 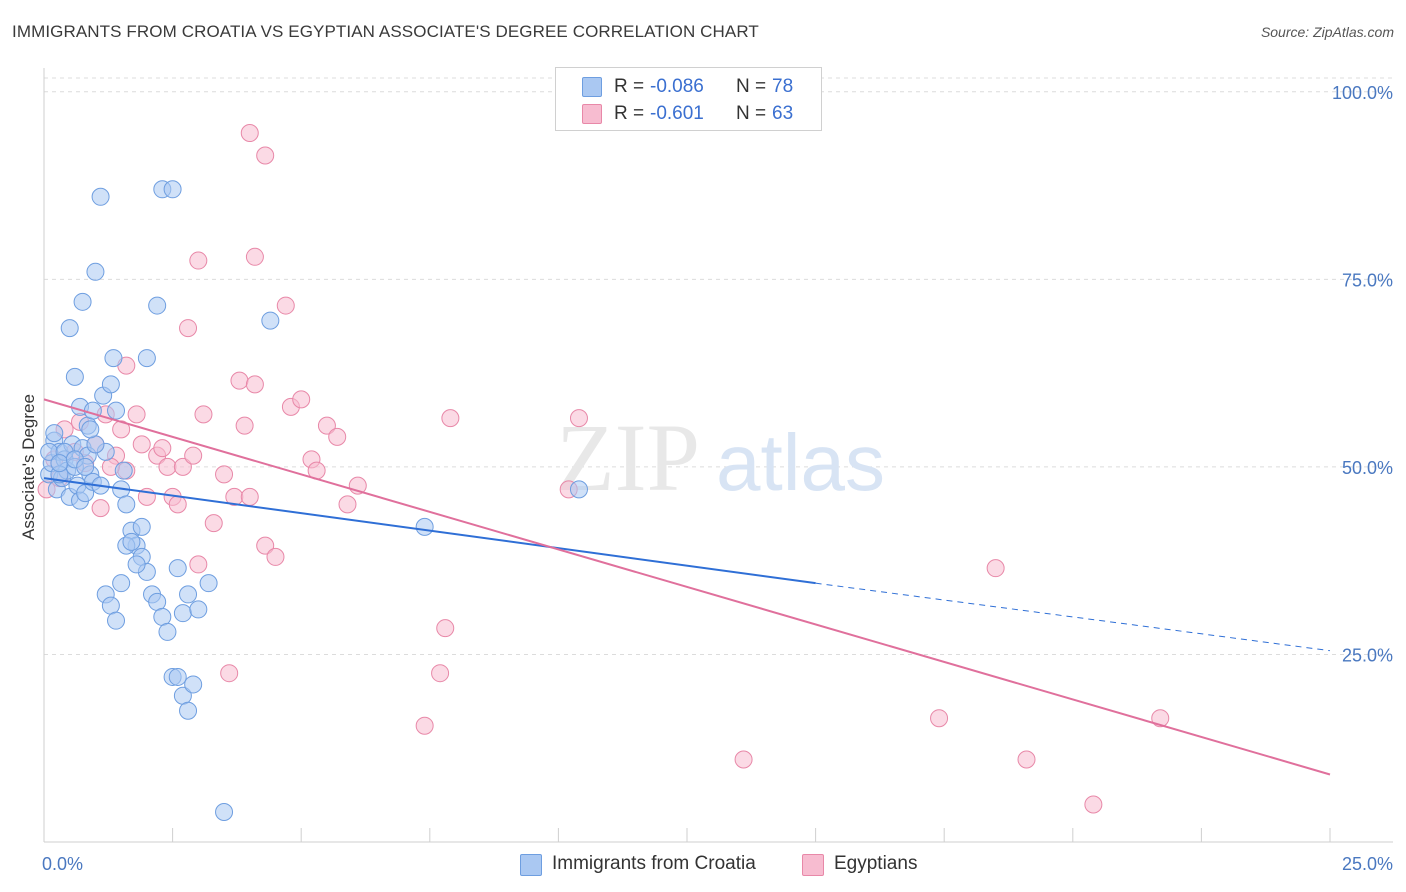 What do you see at coordinates (751, 86) in the screenshot?
I see `legend-n-label: N =` at bounding box center [751, 86].